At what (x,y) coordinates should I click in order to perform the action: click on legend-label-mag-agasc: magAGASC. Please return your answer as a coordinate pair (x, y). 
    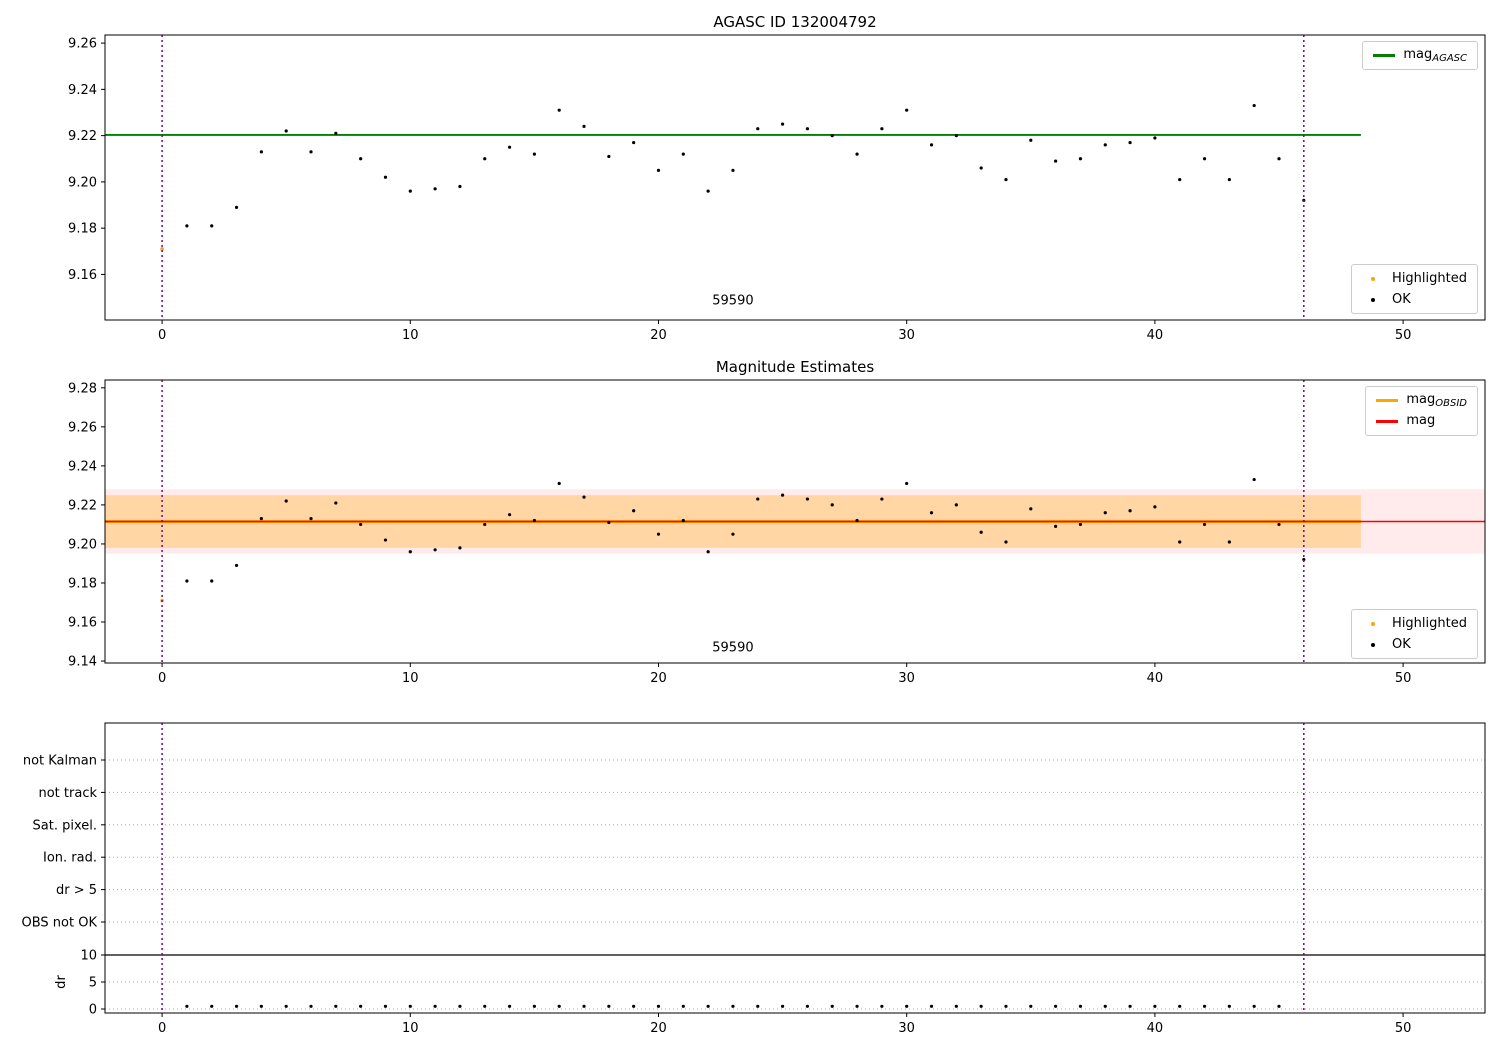
    Looking at the image, I should click on (1435, 55).